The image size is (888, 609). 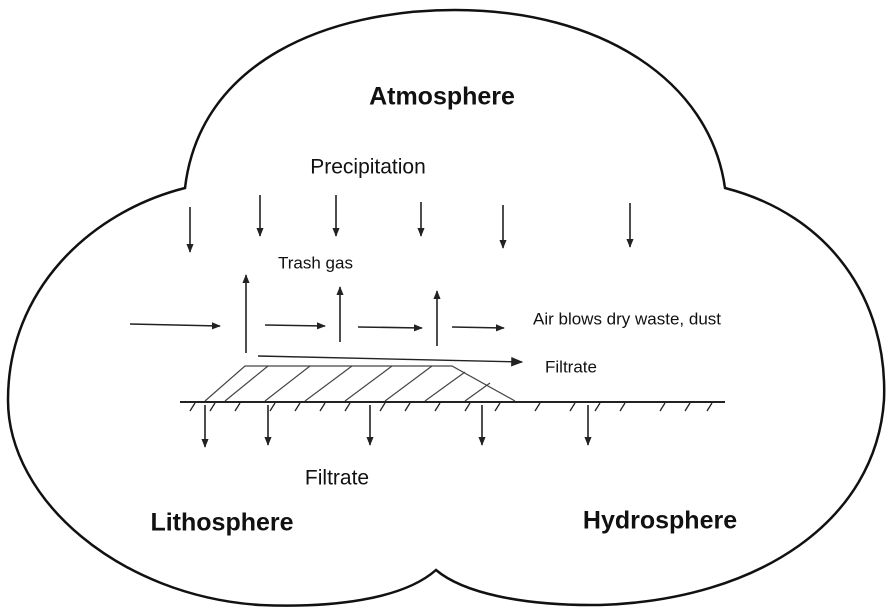 What do you see at coordinates (452, 406) in the screenshot?
I see `ground` at bounding box center [452, 406].